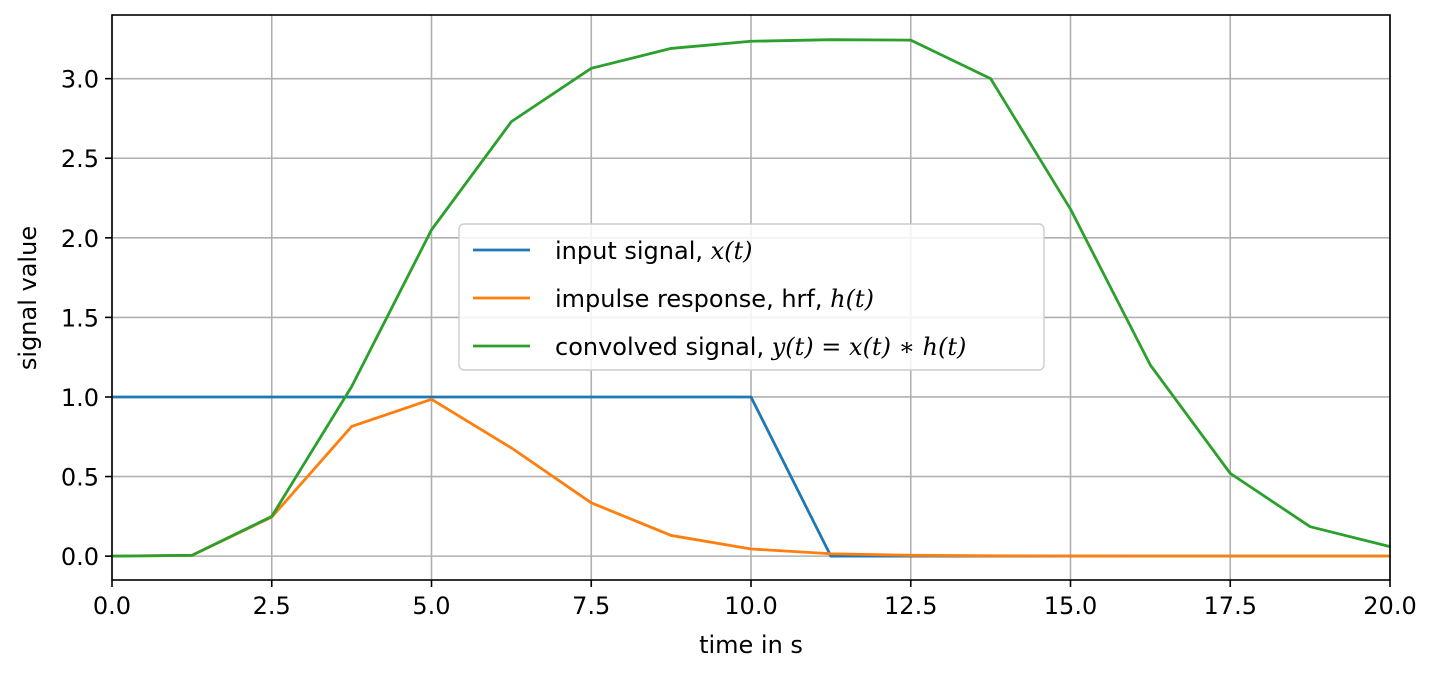 The height and width of the screenshot is (679, 1438). Describe the element at coordinates (80, 557) in the screenshot. I see `y-tick-label: 0.0` at that location.